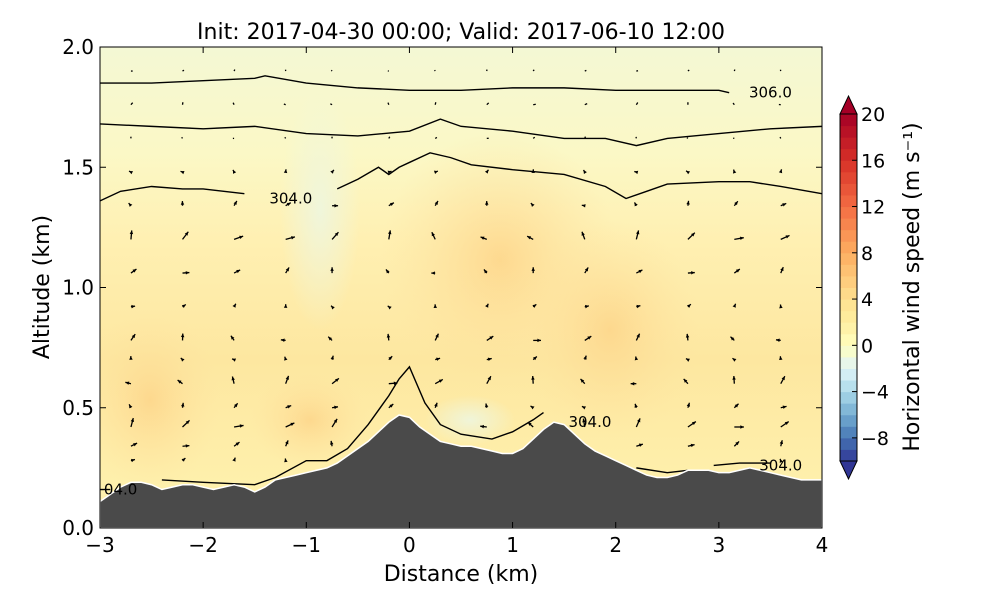 The height and width of the screenshot is (604, 1000). Describe the element at coordinates (848, 470) in the screenshot. I see `colorbar-extend-min` at that location.